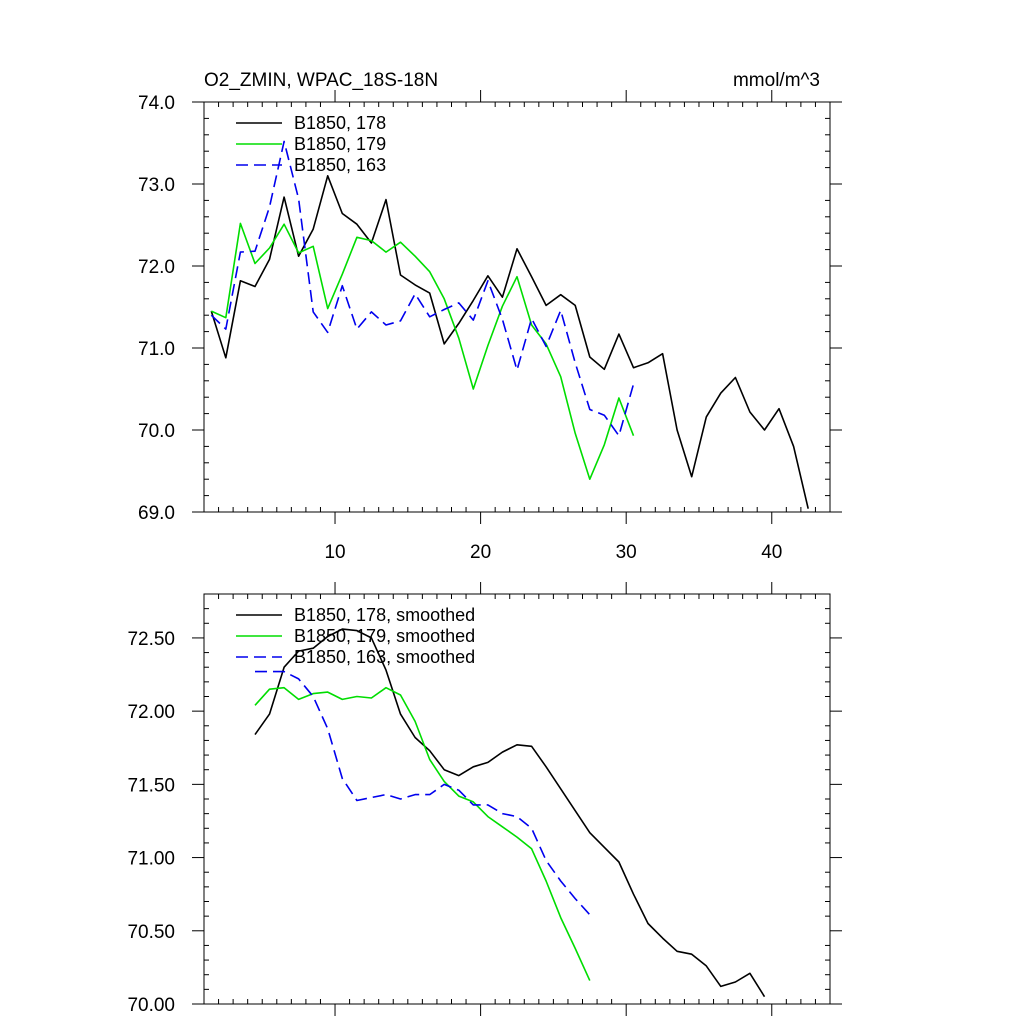 The height and width of the screenshot is (1024, 1024). Describe the element at coordinates (340, 123) in the screenshot. I see `legend-label: B1850, 178` at that location.